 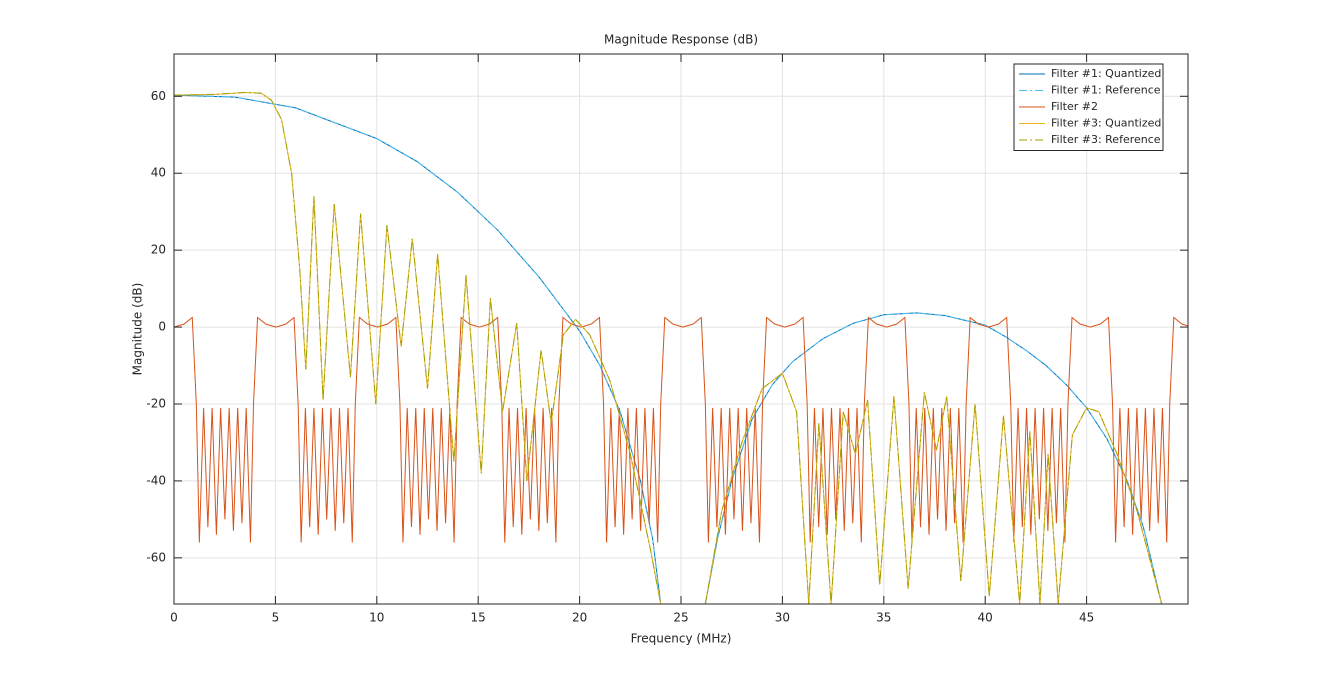 What do you see at coordinates (174, 618) in the screenshot?
I see `x-tick-label: 0` at bounding box center [174, 618].